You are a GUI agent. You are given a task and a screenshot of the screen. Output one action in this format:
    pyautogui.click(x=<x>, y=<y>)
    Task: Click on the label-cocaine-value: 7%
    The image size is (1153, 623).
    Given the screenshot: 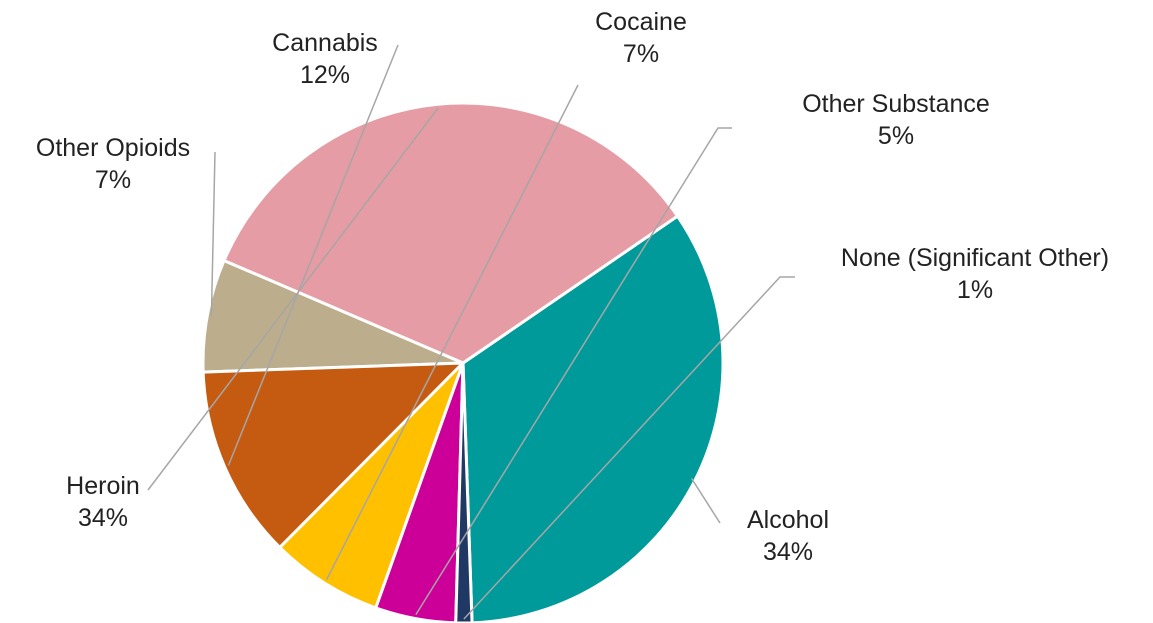 What is the action you would take?
    pyautogui.click(x=641, y=54)
    